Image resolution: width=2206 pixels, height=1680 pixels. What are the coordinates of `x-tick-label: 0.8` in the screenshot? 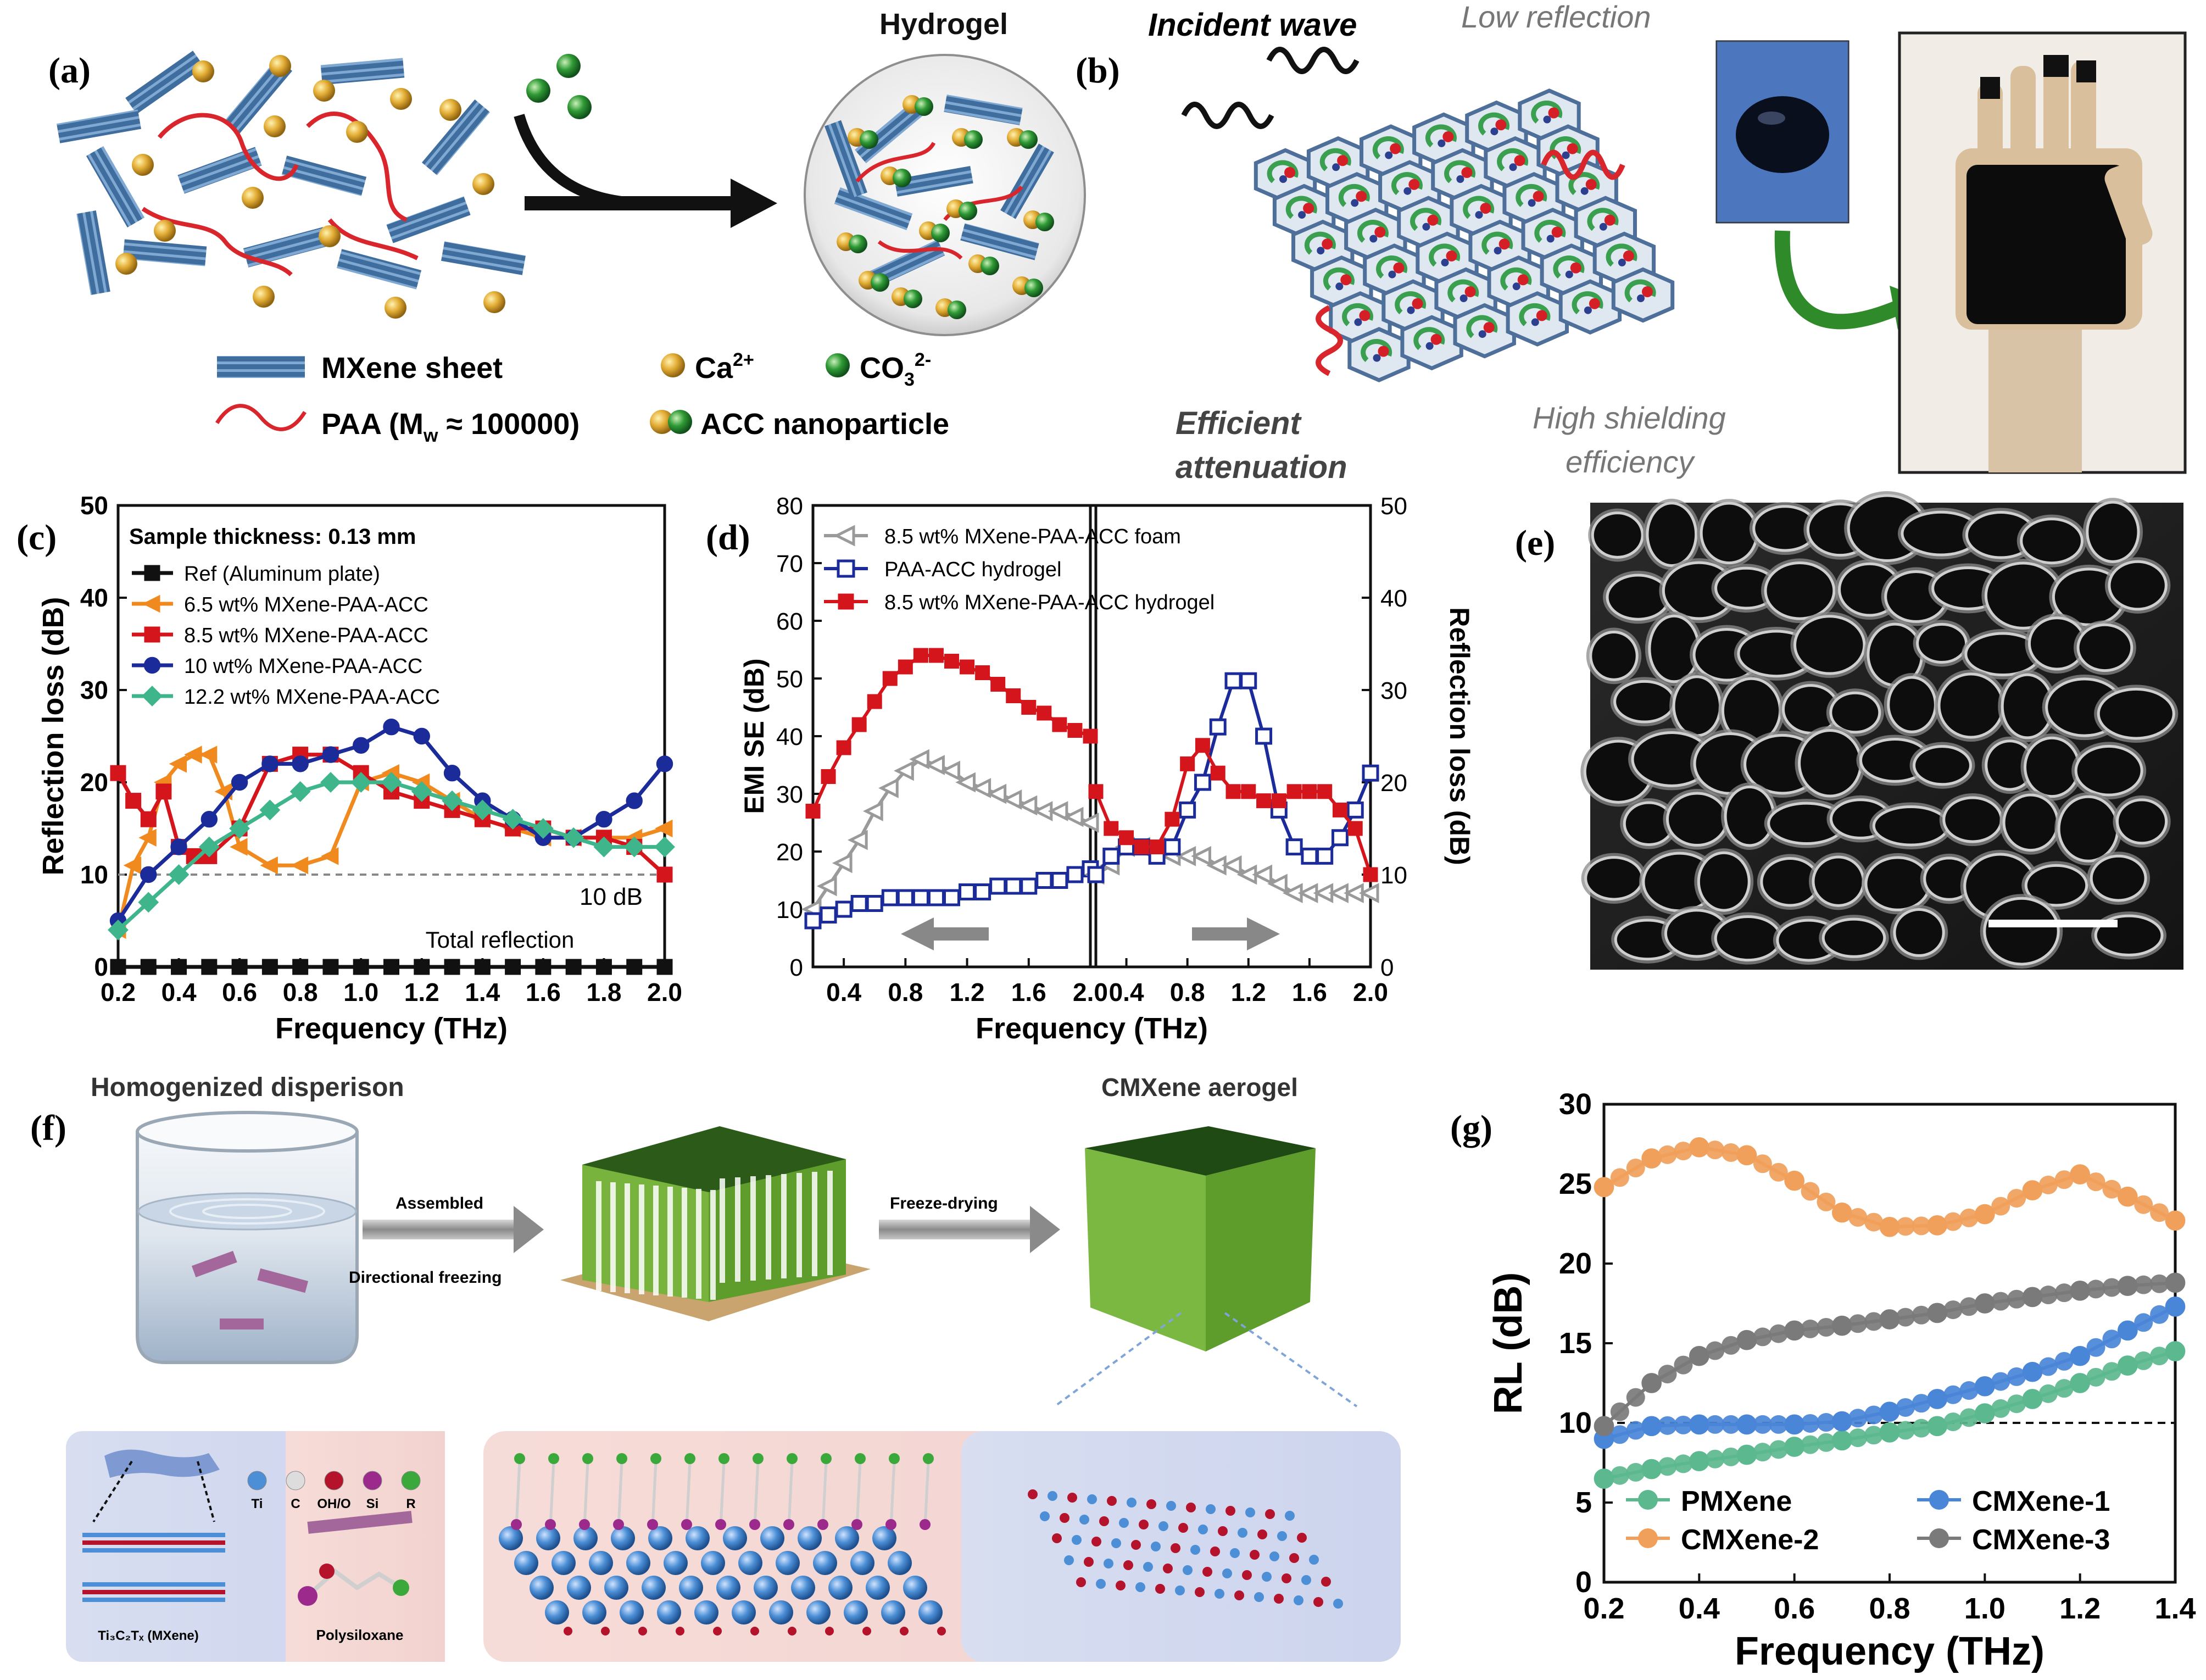 It's located at (905, 992).